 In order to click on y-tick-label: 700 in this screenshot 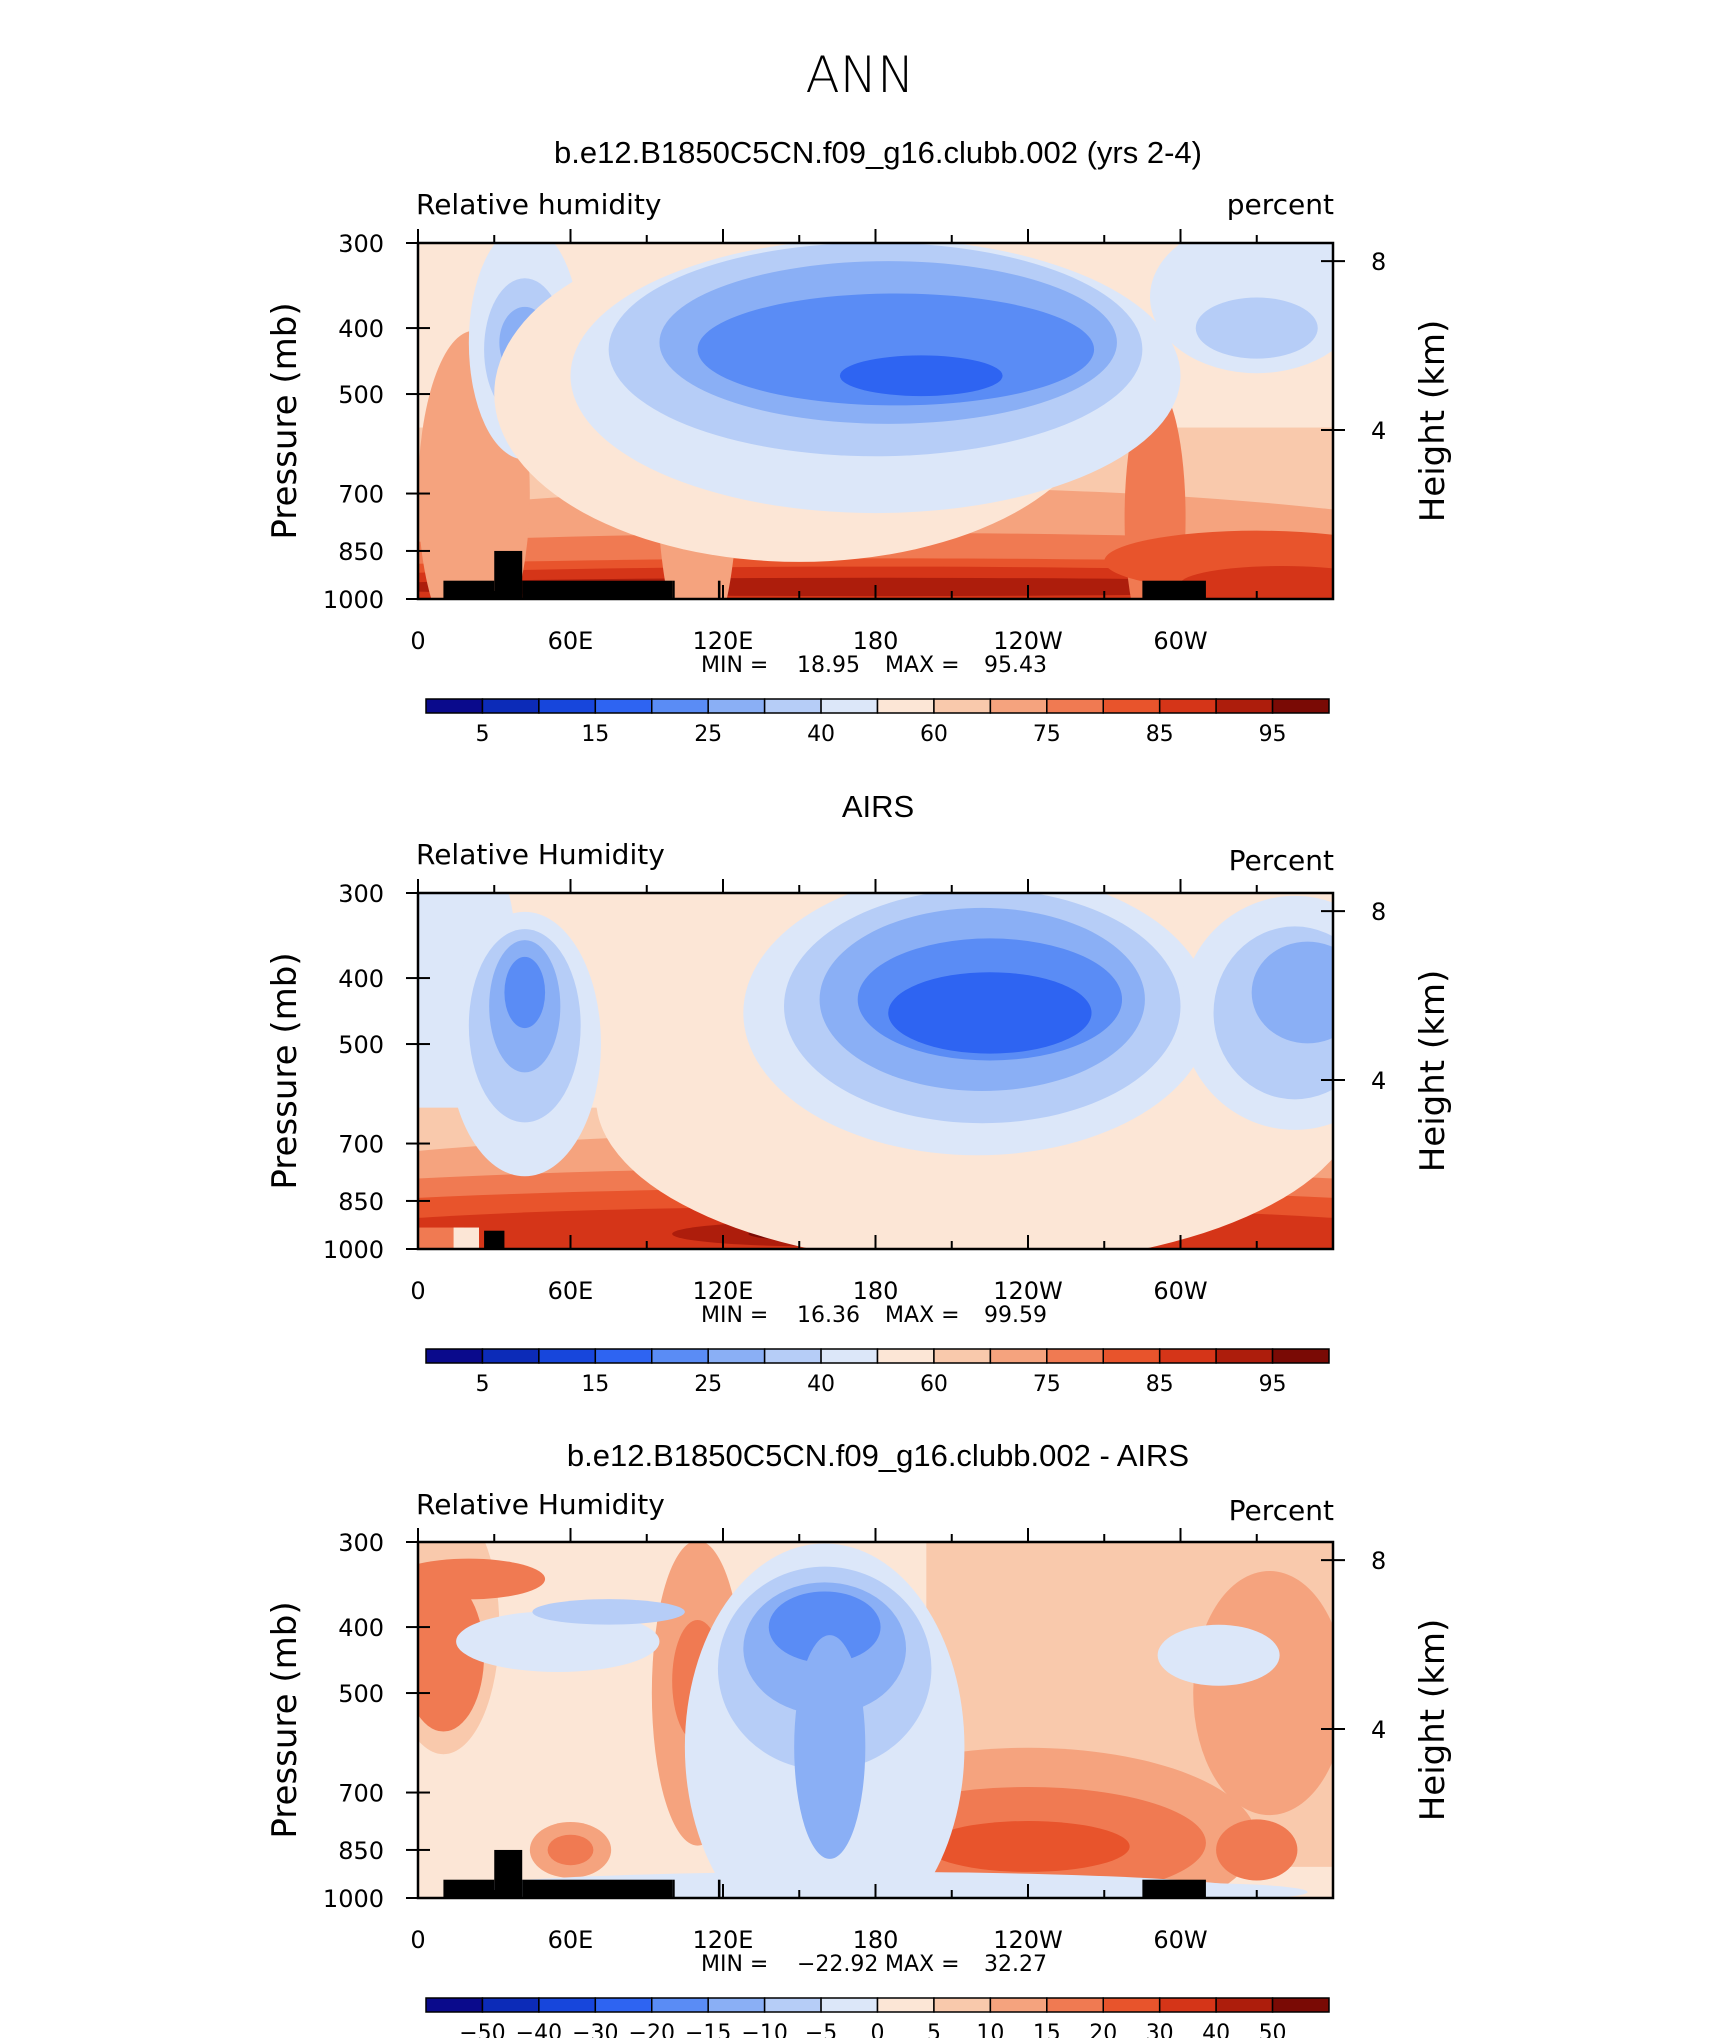, I will do `click(361, 1145)`.